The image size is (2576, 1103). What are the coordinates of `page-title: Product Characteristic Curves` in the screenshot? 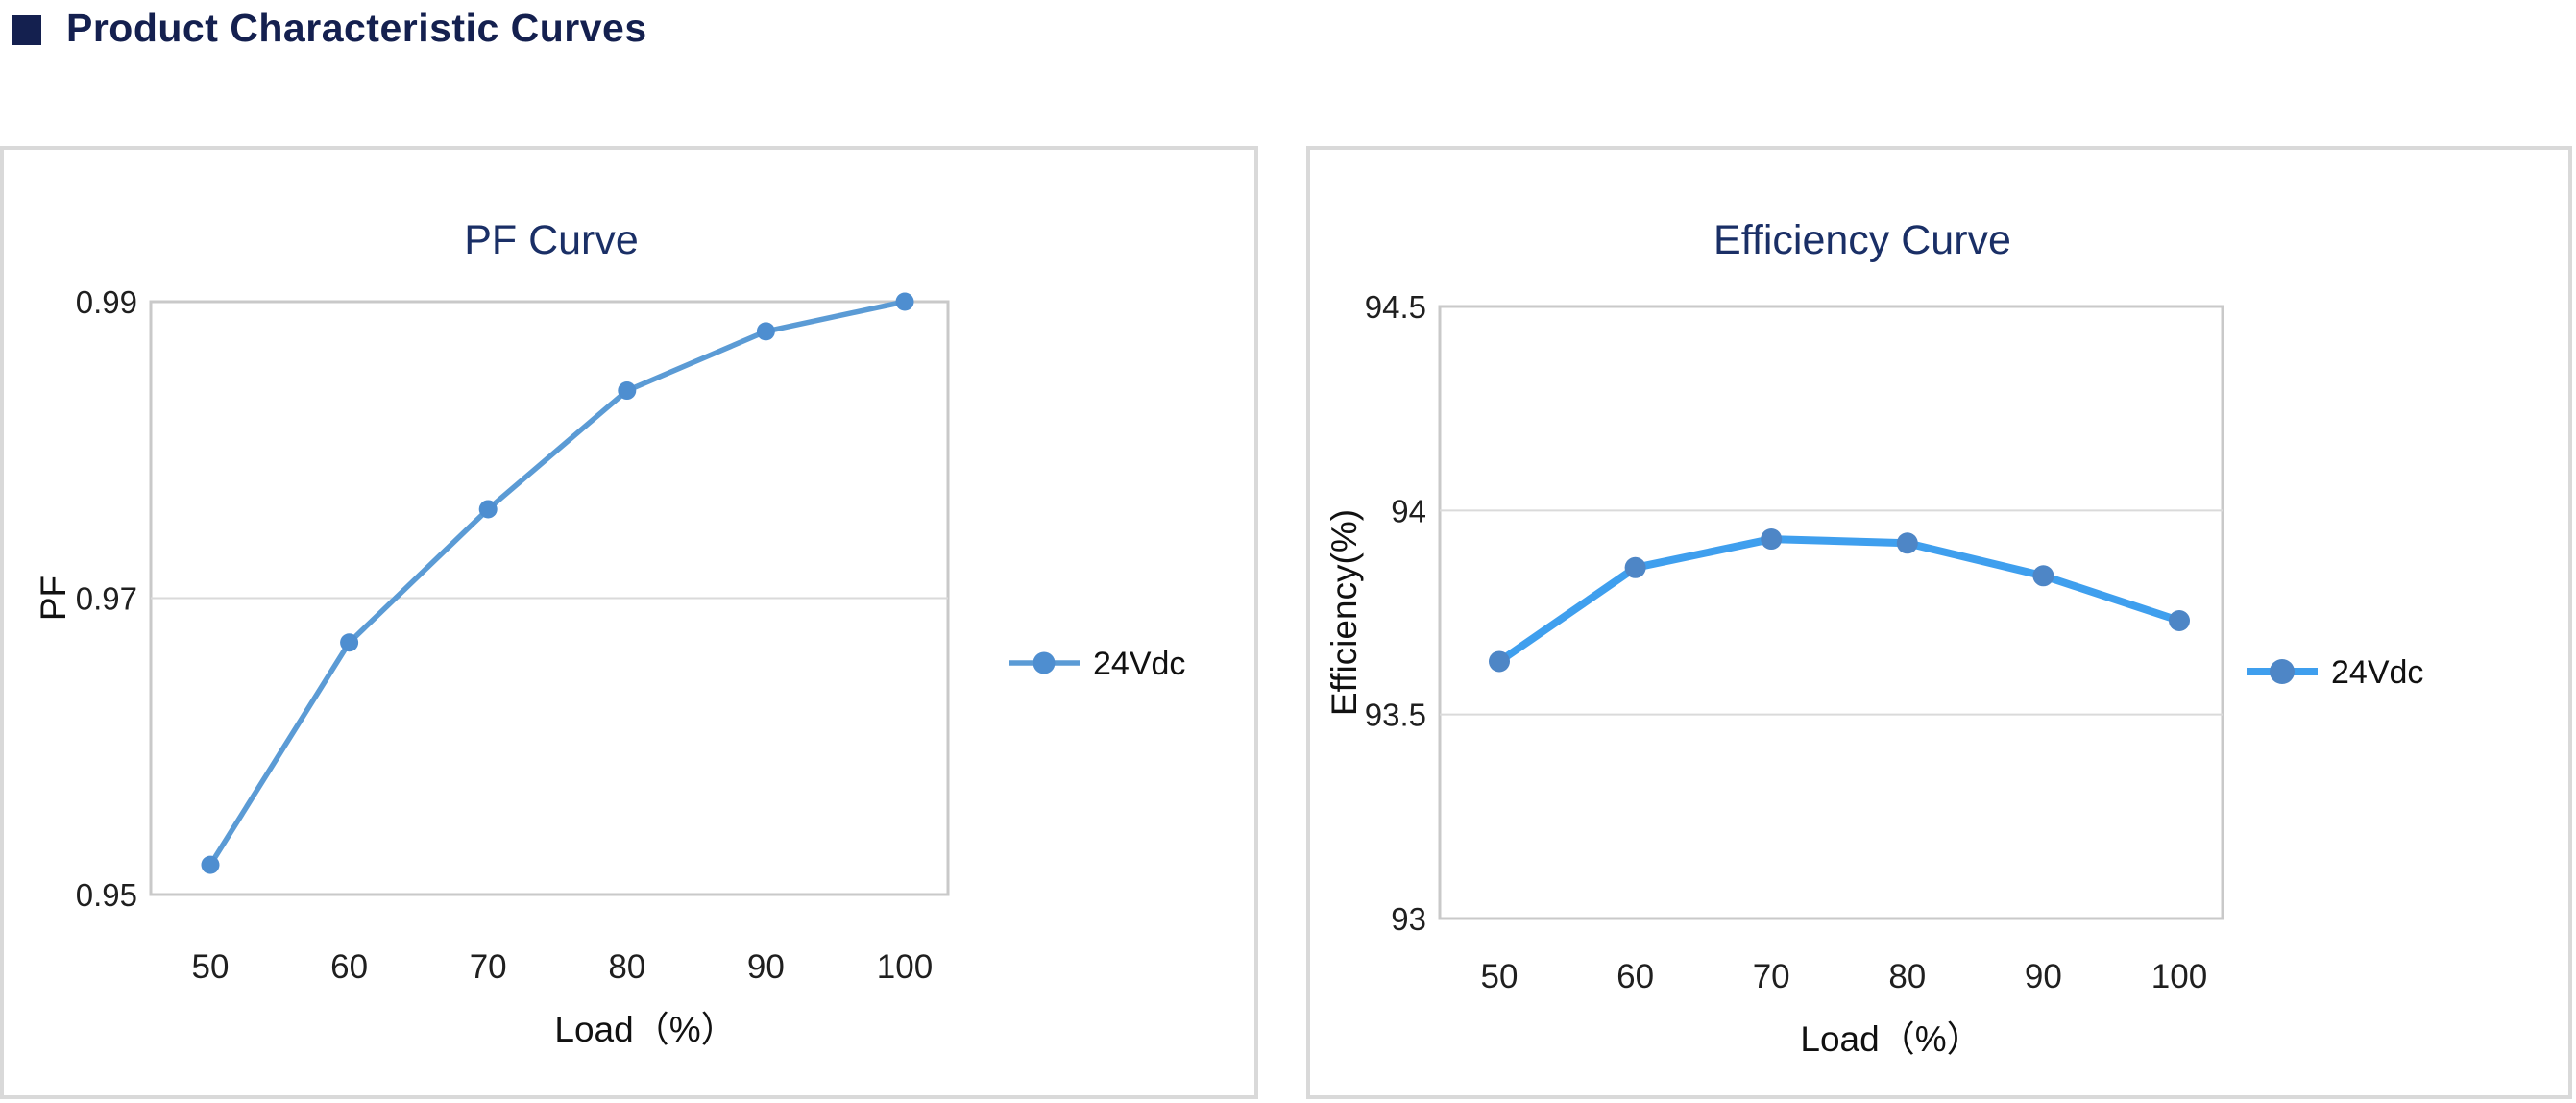 It's located at (356, 28).